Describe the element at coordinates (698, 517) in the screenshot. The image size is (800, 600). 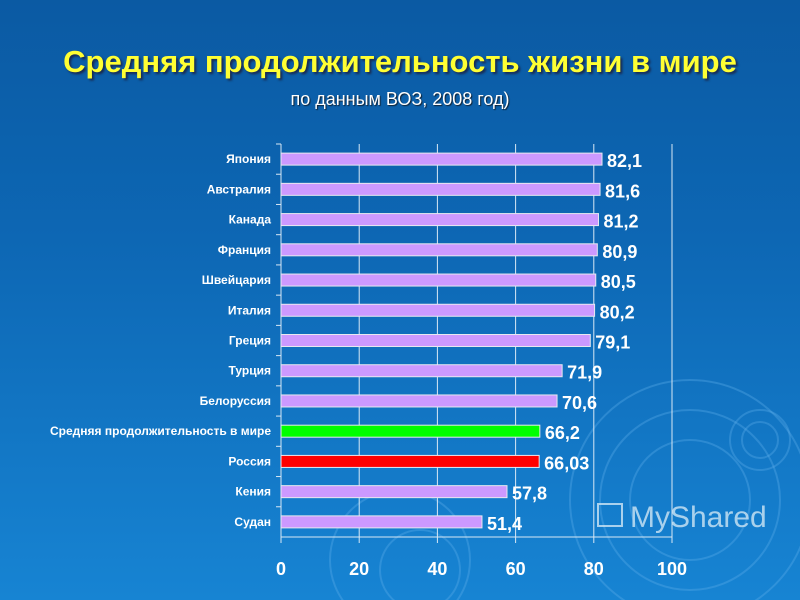
I see `watermark-logo: MyShared` at that location.